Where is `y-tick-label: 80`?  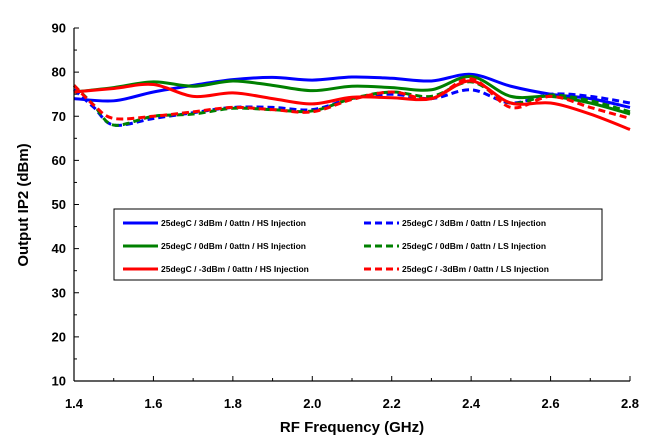
y-tick-label: 80 is located at coordinates (59, 72).